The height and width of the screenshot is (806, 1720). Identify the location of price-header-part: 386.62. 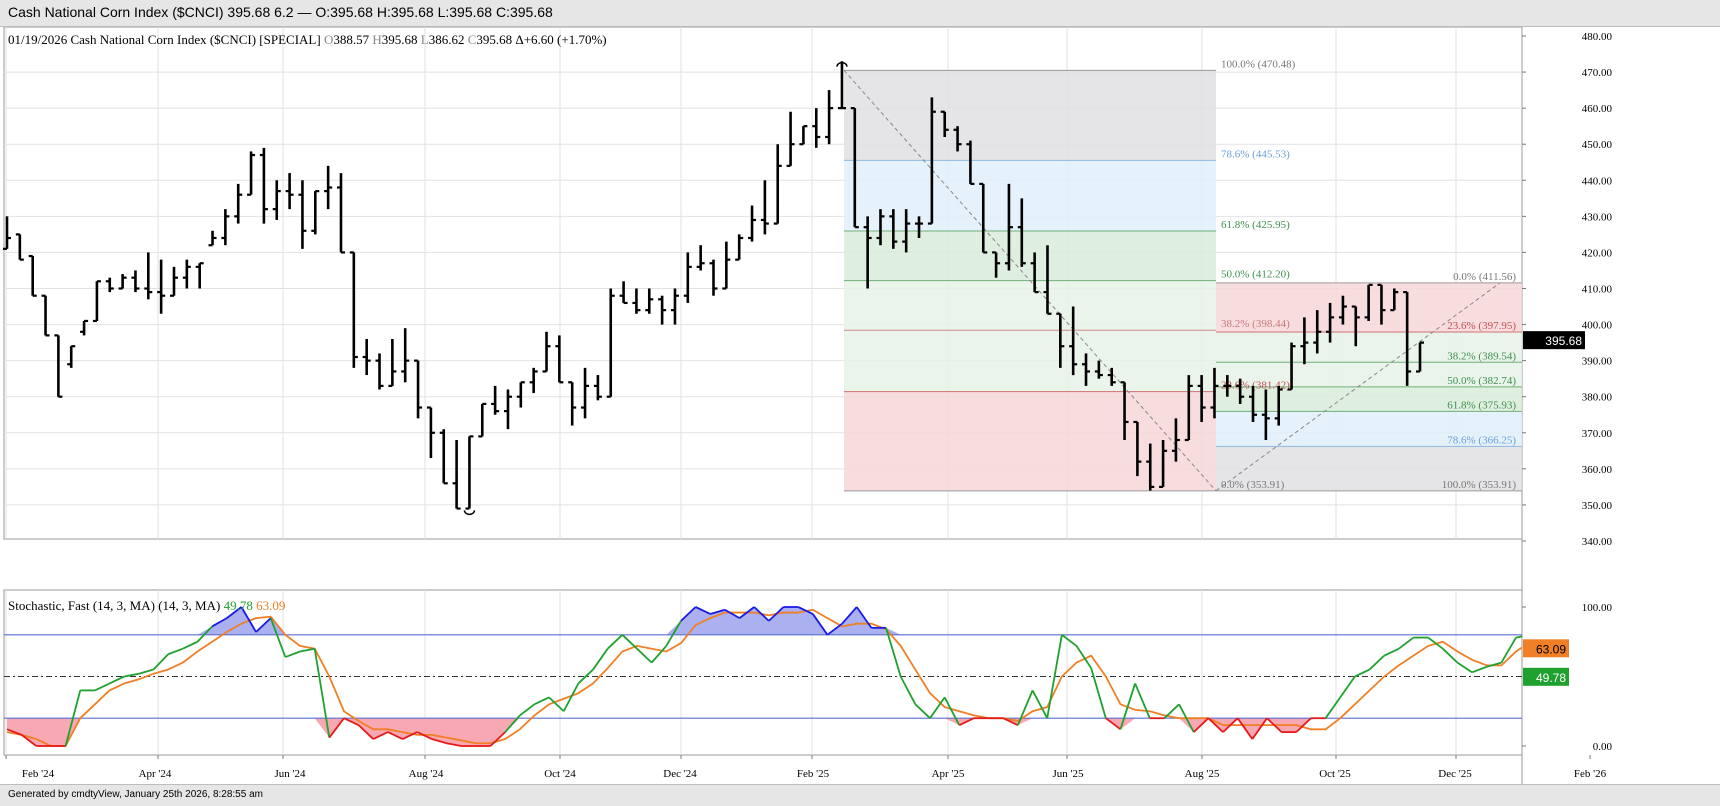
(448, 39).